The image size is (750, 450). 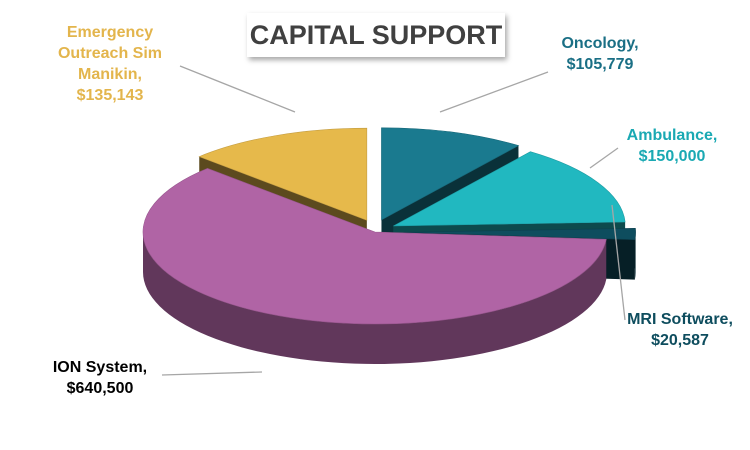 I want to click on value-label: $20,587, so click(x=680, y=340).